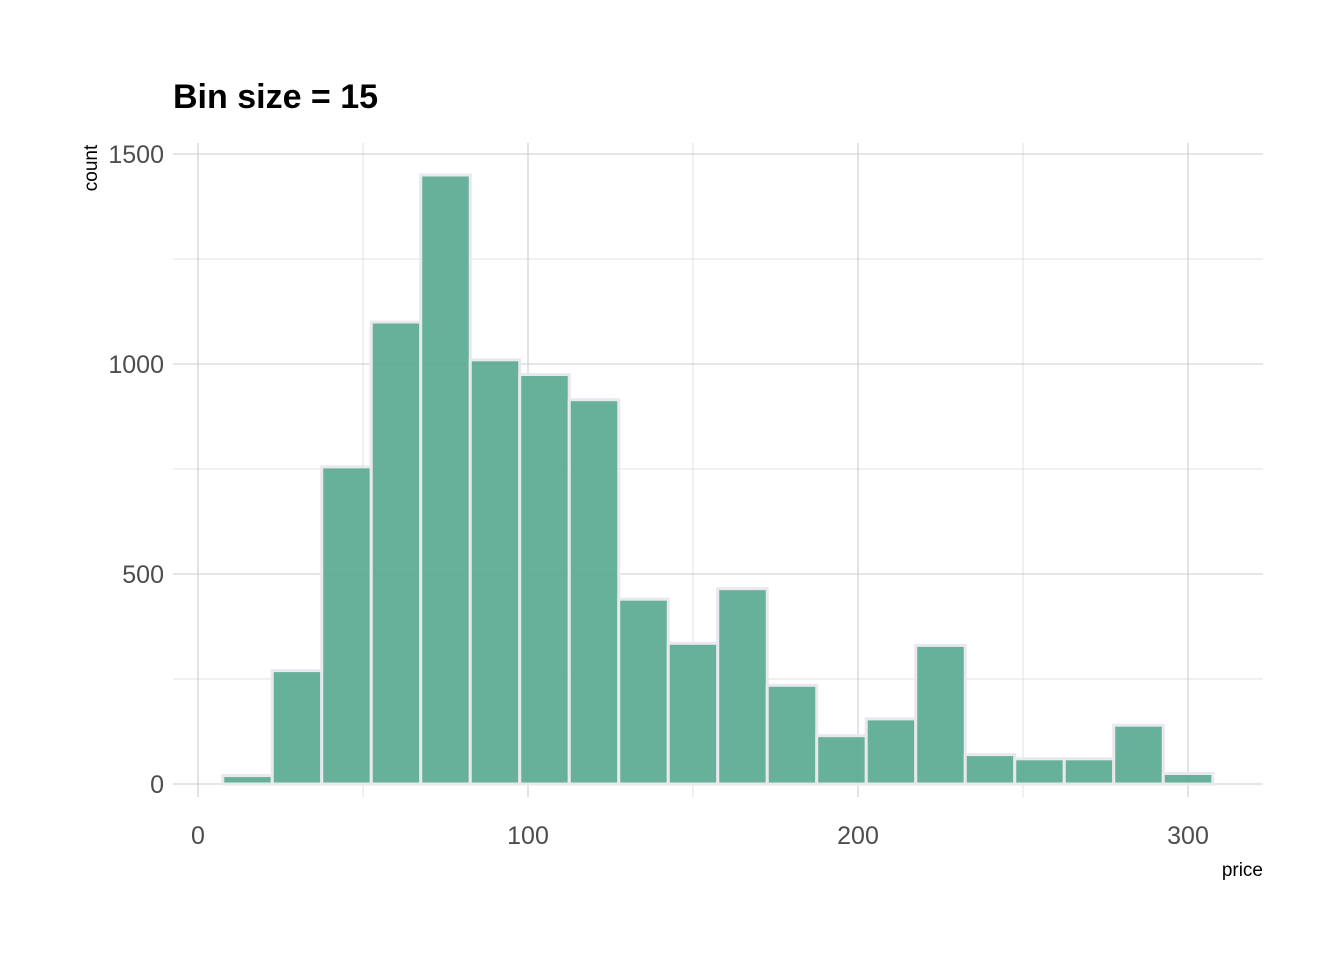  What do you see at coordinates (528, 836) in the screenshot?
I see `x-tick-label: 100` at bounding box center [528, 836].